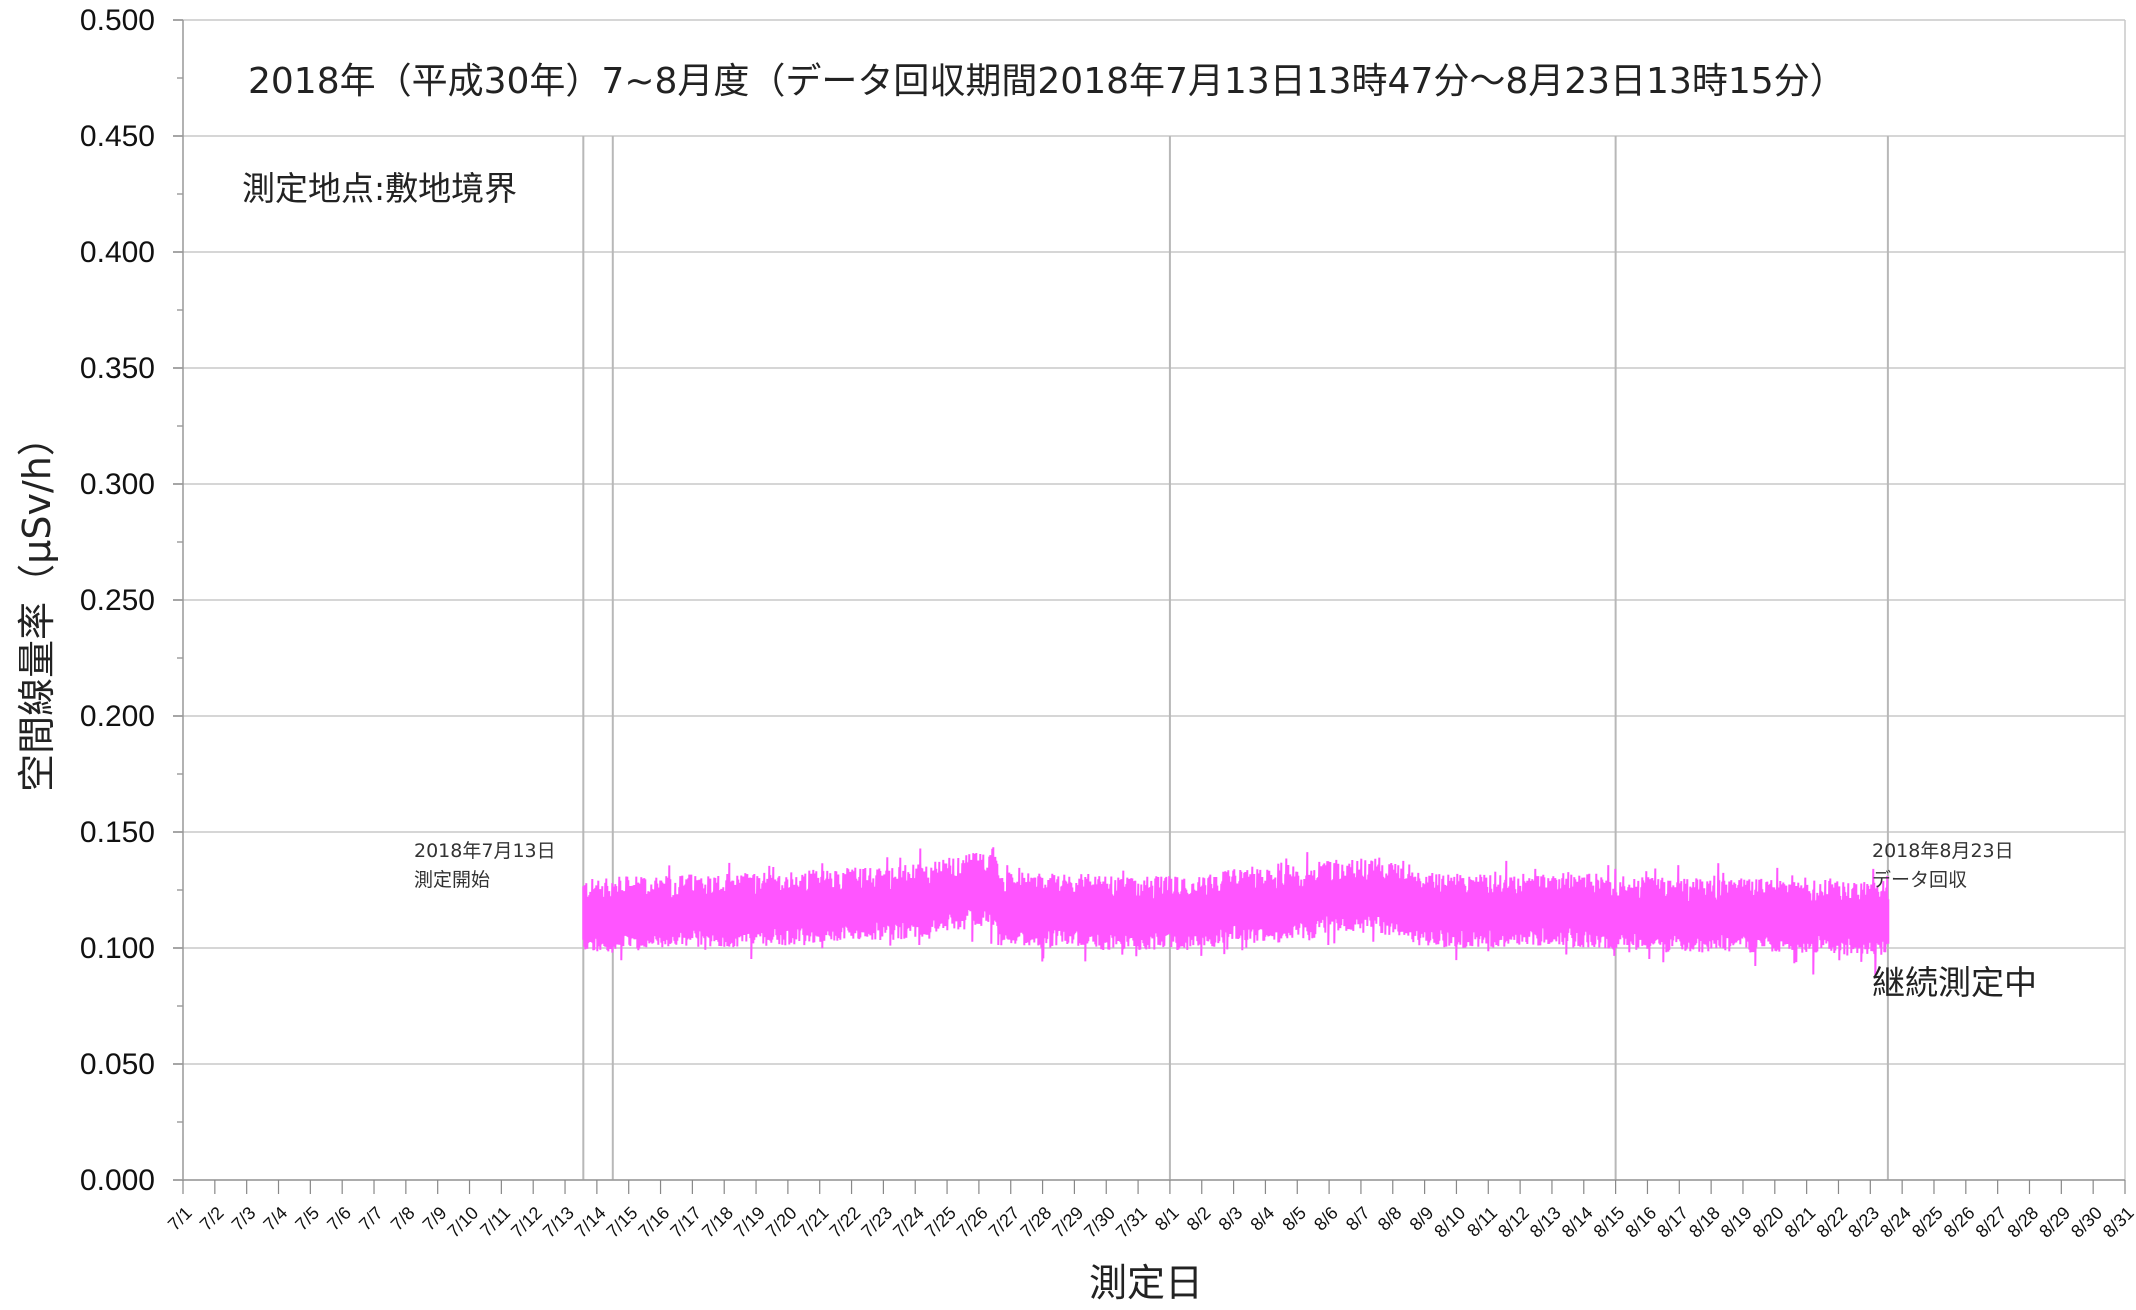 Image resolution: width=2136 pixels, height=1310 pixels. Describe the element at coordinates (1131, 1222) in the screenshot. I see `x-tick-label: 7/31` at that location.